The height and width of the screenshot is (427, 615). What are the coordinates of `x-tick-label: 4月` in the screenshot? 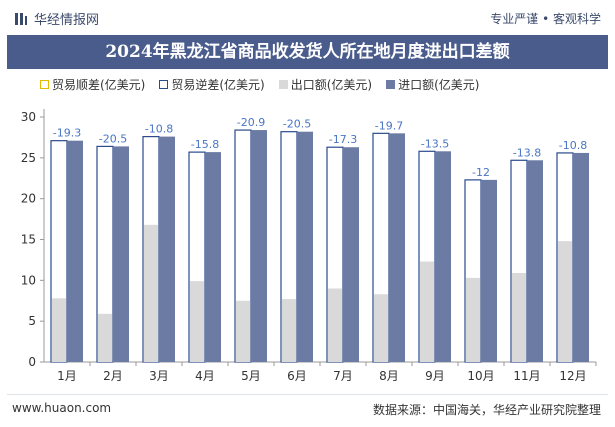 It's located at (205, 376).